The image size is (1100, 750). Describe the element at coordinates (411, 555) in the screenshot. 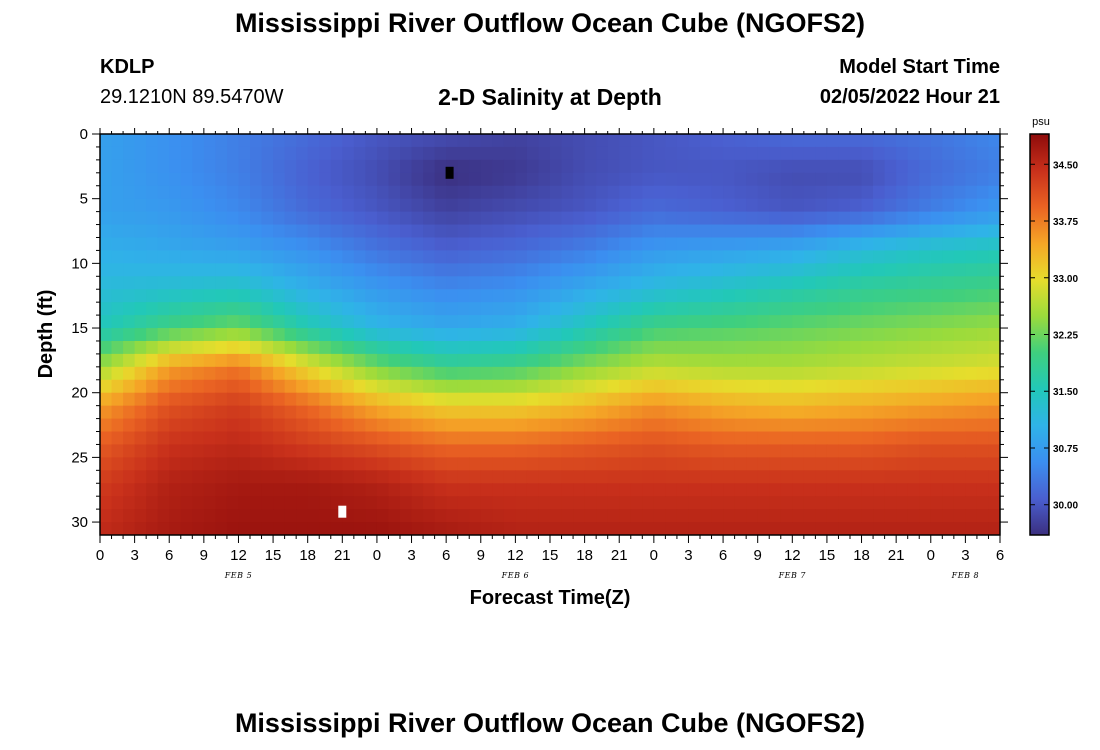

I see `x-tick-label: 3` at that location.